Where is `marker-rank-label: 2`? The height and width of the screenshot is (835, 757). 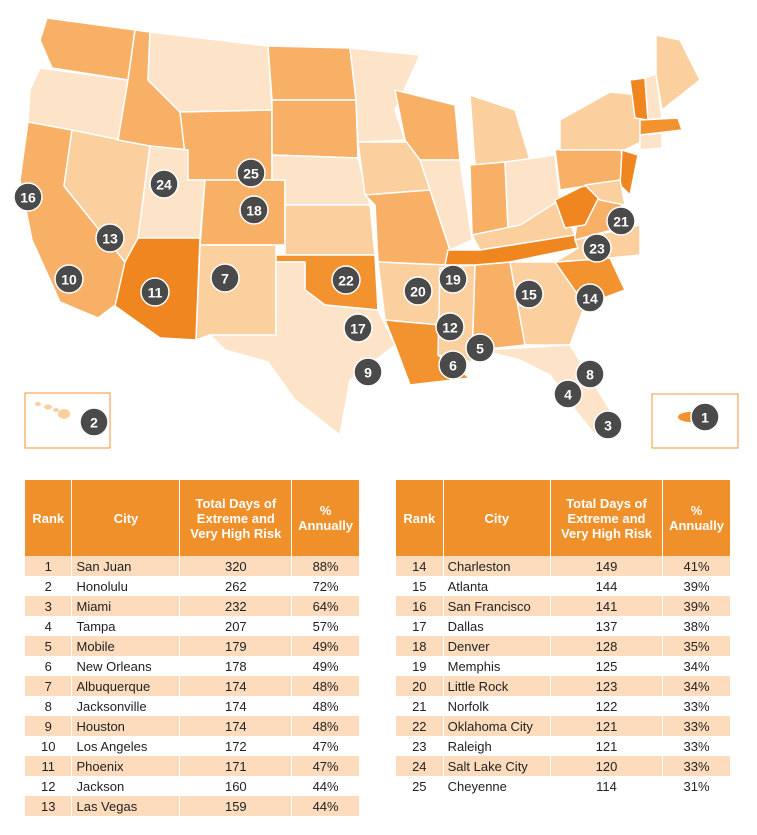
marker-rank-label: 2 is located at coordinates (94, 423).